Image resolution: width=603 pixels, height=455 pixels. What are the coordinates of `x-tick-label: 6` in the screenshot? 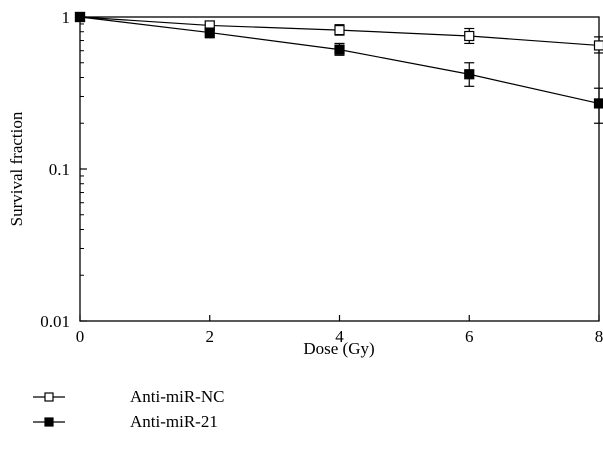 It's located at (469, 336).